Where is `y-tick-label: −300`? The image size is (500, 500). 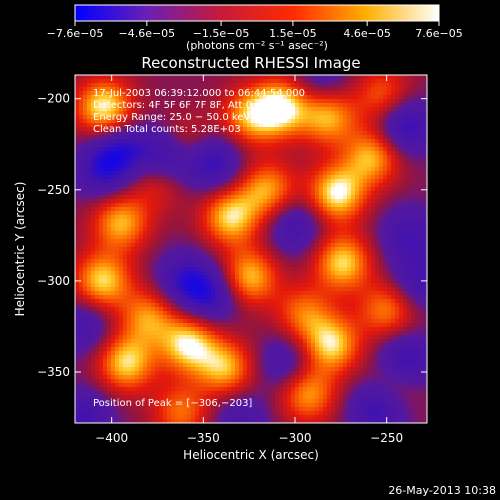 y-tick-label: −300 is located at coordinates (53, 281).